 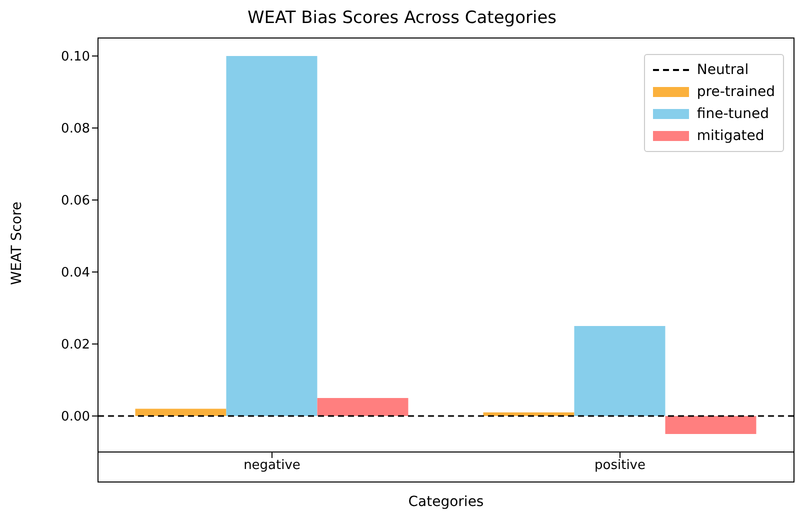 I want to click on legend-label: pre-trained, so click(x=735, y=92).